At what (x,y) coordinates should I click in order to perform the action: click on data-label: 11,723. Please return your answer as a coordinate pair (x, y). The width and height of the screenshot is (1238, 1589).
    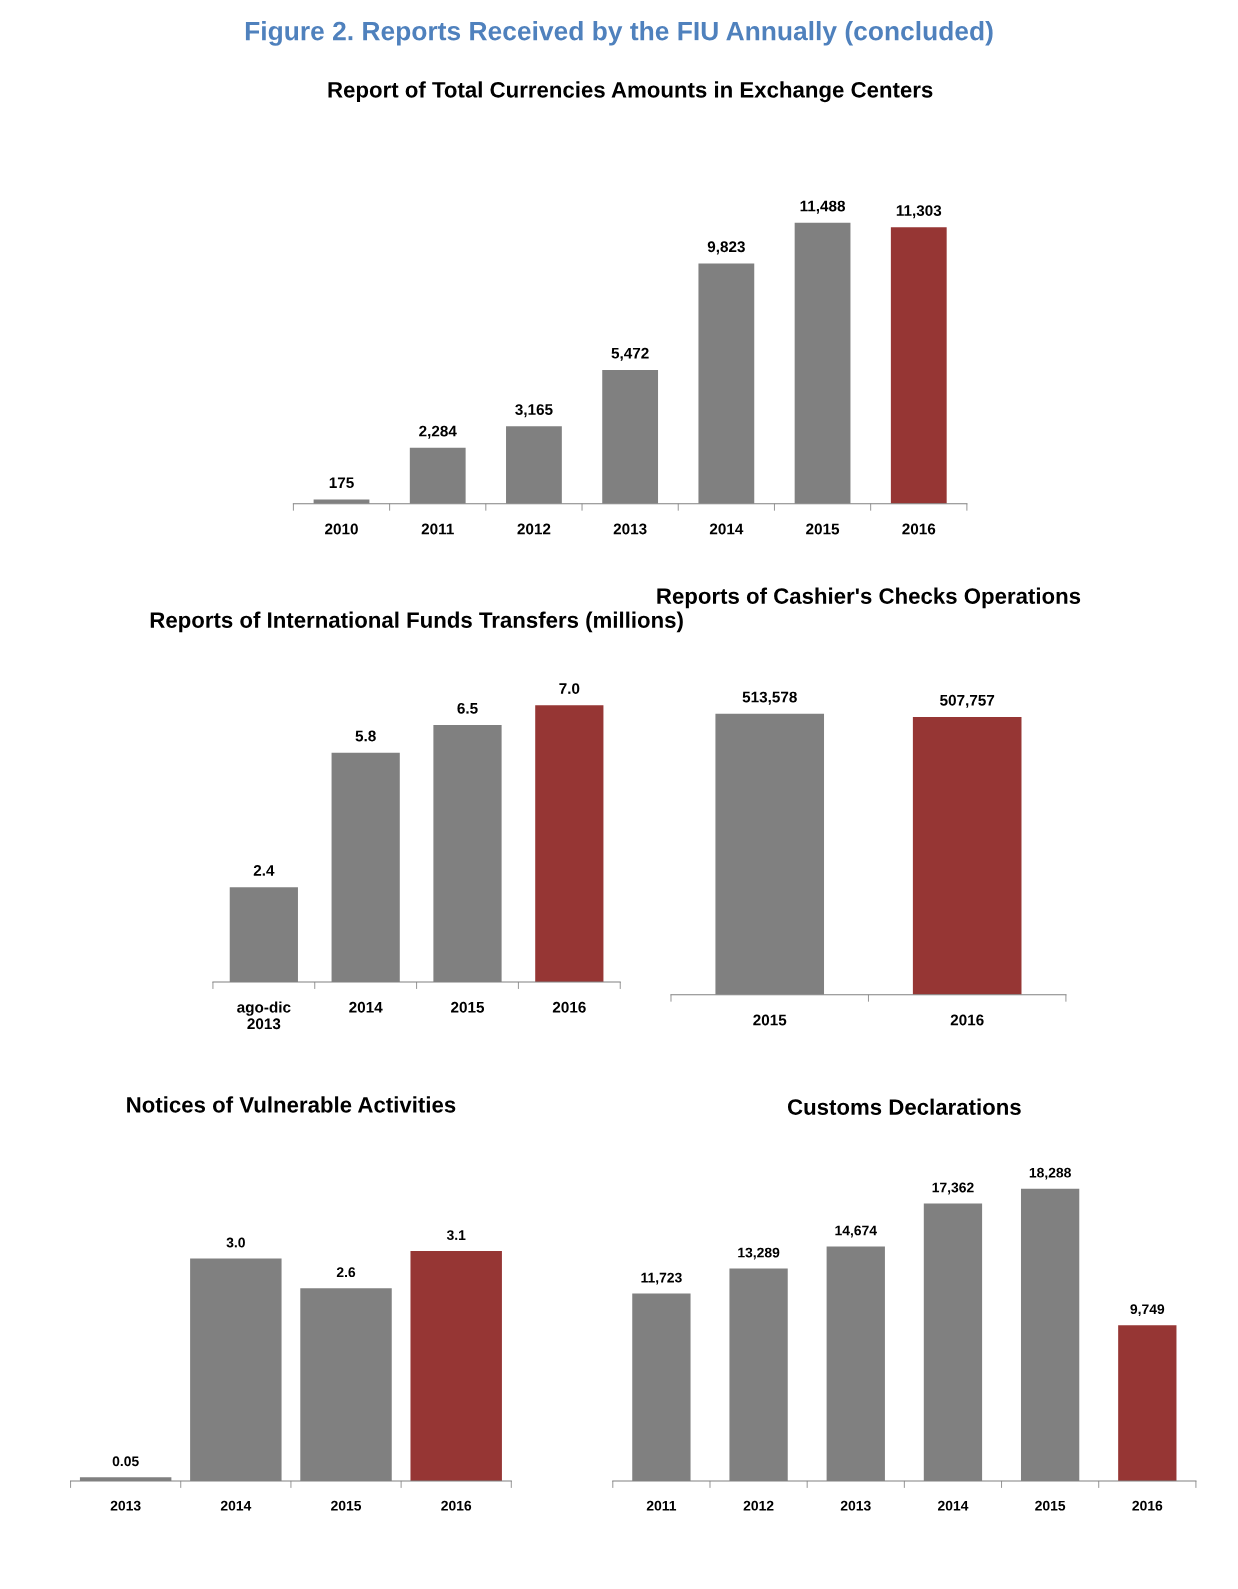
    Looking at the image, I should click on (661, 1278).